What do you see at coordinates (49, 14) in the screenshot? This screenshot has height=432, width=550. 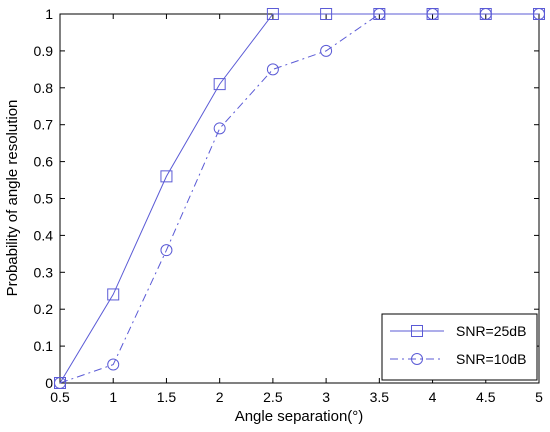 I see `y-tick-label: 1` at bounding box center [49, 14].